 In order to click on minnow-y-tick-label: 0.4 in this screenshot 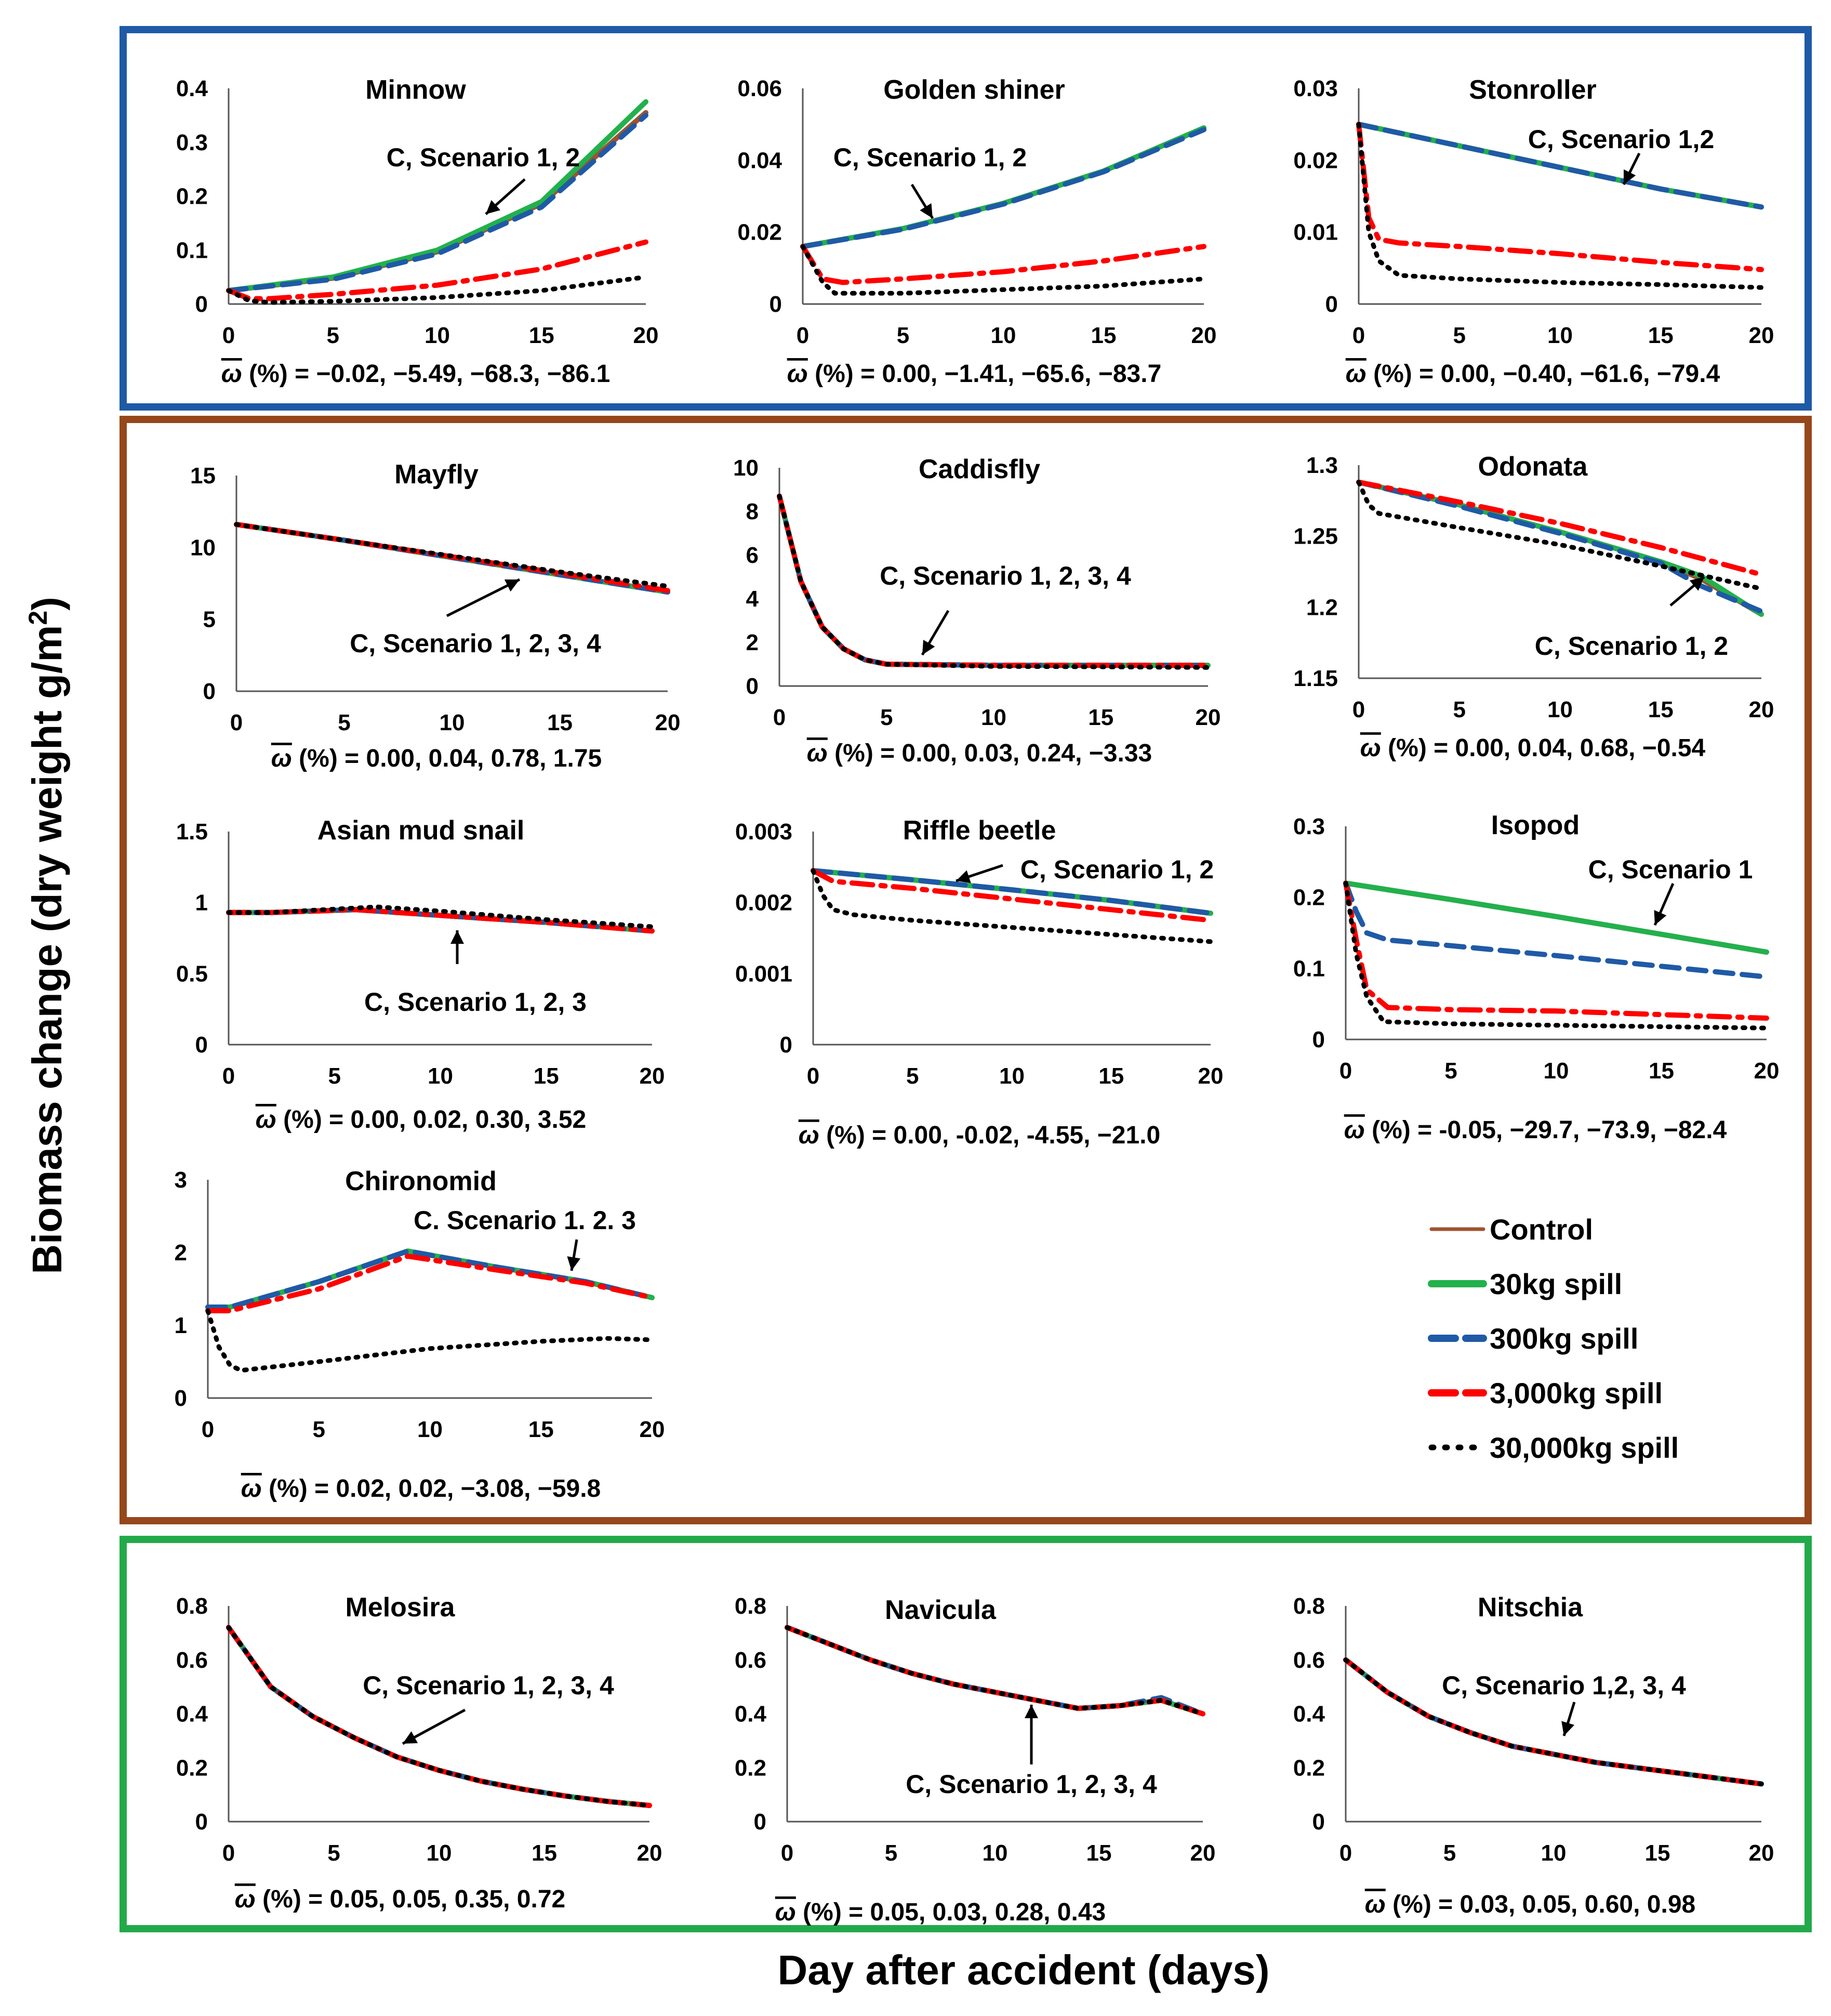, I will do `click(192, 88)`.